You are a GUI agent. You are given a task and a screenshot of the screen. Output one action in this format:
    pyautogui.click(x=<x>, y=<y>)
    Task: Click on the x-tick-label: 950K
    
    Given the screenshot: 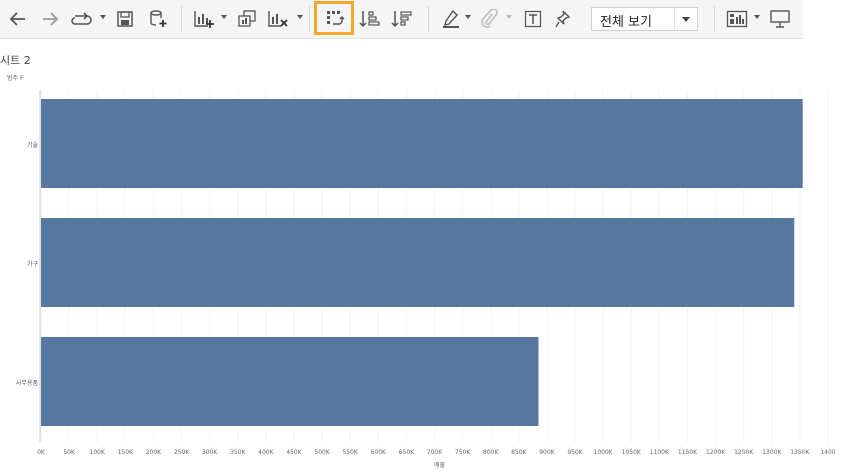 What is the action you would take?
    pyautogui.click(x=575, y=452)
    